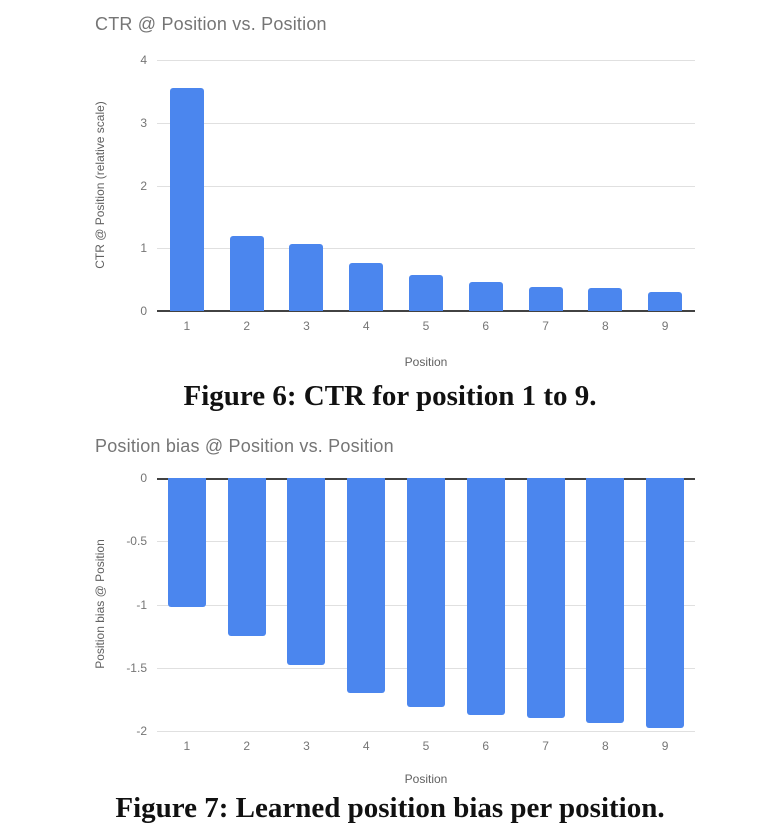 The image size is (780, 840). What do you see at coordinates (211, 24) in the screenshot?
I see `ctr-chart-title: CTR @ Position vs. Position` at bounding box center [211, 24].